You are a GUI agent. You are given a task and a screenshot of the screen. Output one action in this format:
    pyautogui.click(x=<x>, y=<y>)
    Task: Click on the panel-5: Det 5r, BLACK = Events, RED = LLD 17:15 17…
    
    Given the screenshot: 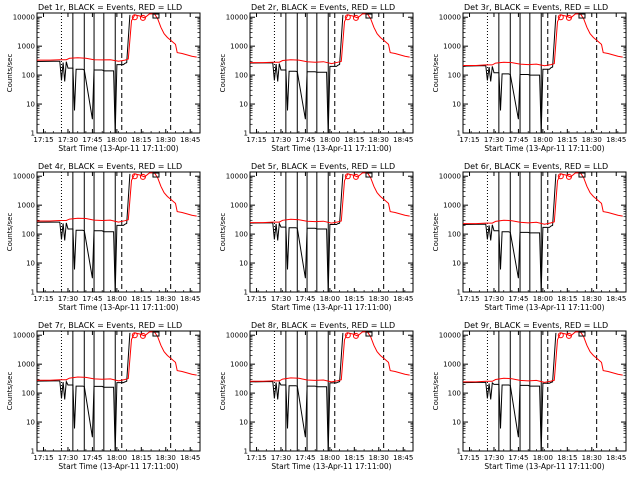 What is the action you would take?
    pyautogui.click(x=316, y=237)
    